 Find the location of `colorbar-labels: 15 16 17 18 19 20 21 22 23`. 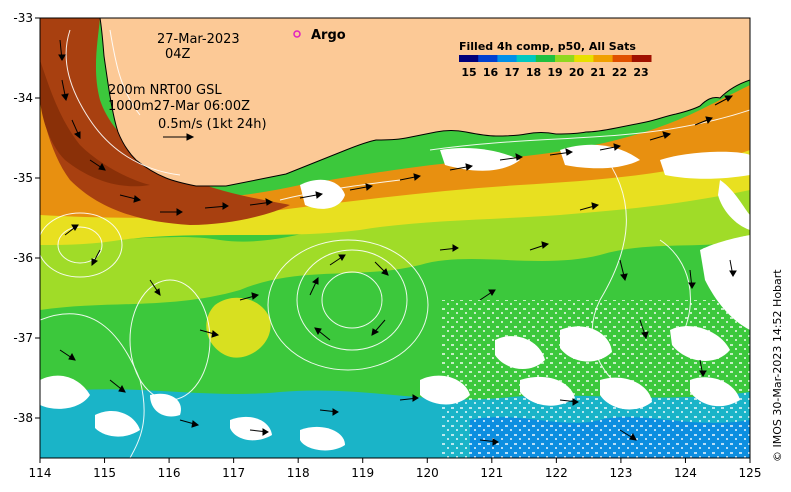

colorbar-labels: 15 16 17 18 19 20 21 22 23 is located at coordinates (554, 72).